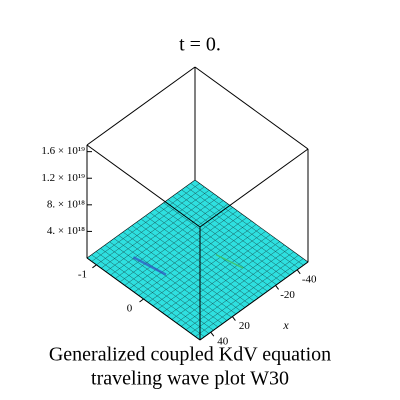  Describe the element at coordinates (309, 279) in the screenshot. I see `x-tick-label: -40` at that location.